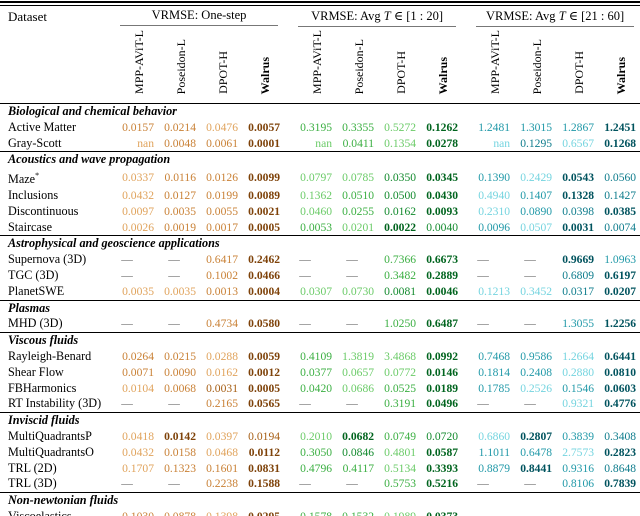 This screenshot has width=640, height=516. What do you see at coordinates (42, 387) in the screenshot?
I see `dataset-name: FBHarmonics` at bounding box center [42, 387].